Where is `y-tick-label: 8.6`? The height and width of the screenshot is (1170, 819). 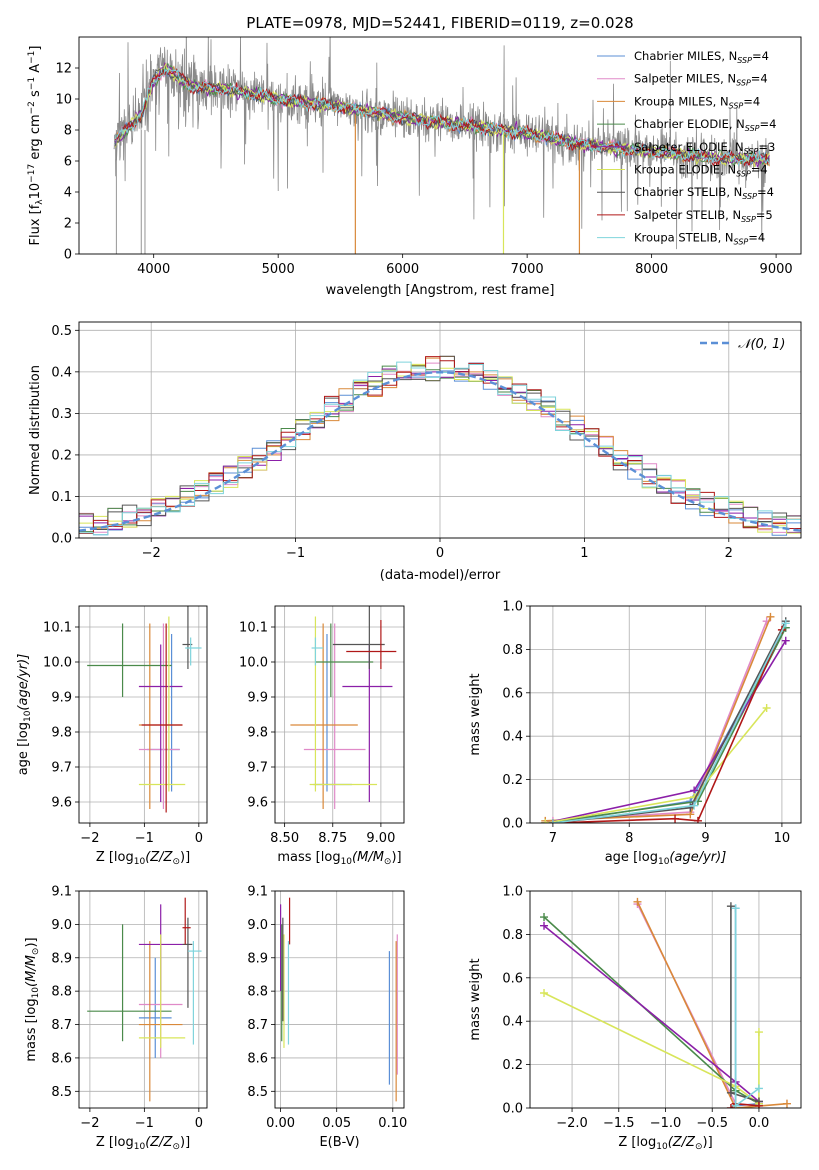
y-tick-label: 8.6 is located at coordinates (61, 1058).